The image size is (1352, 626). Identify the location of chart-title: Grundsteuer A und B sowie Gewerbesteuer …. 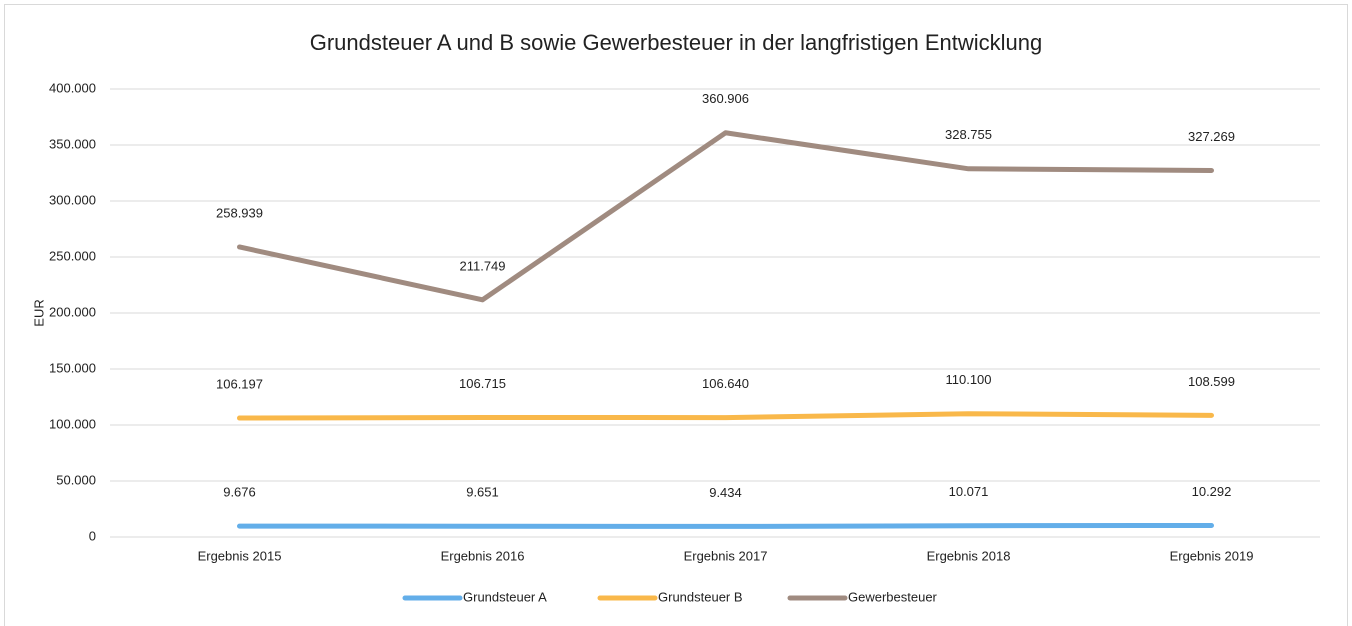
(676, 42).